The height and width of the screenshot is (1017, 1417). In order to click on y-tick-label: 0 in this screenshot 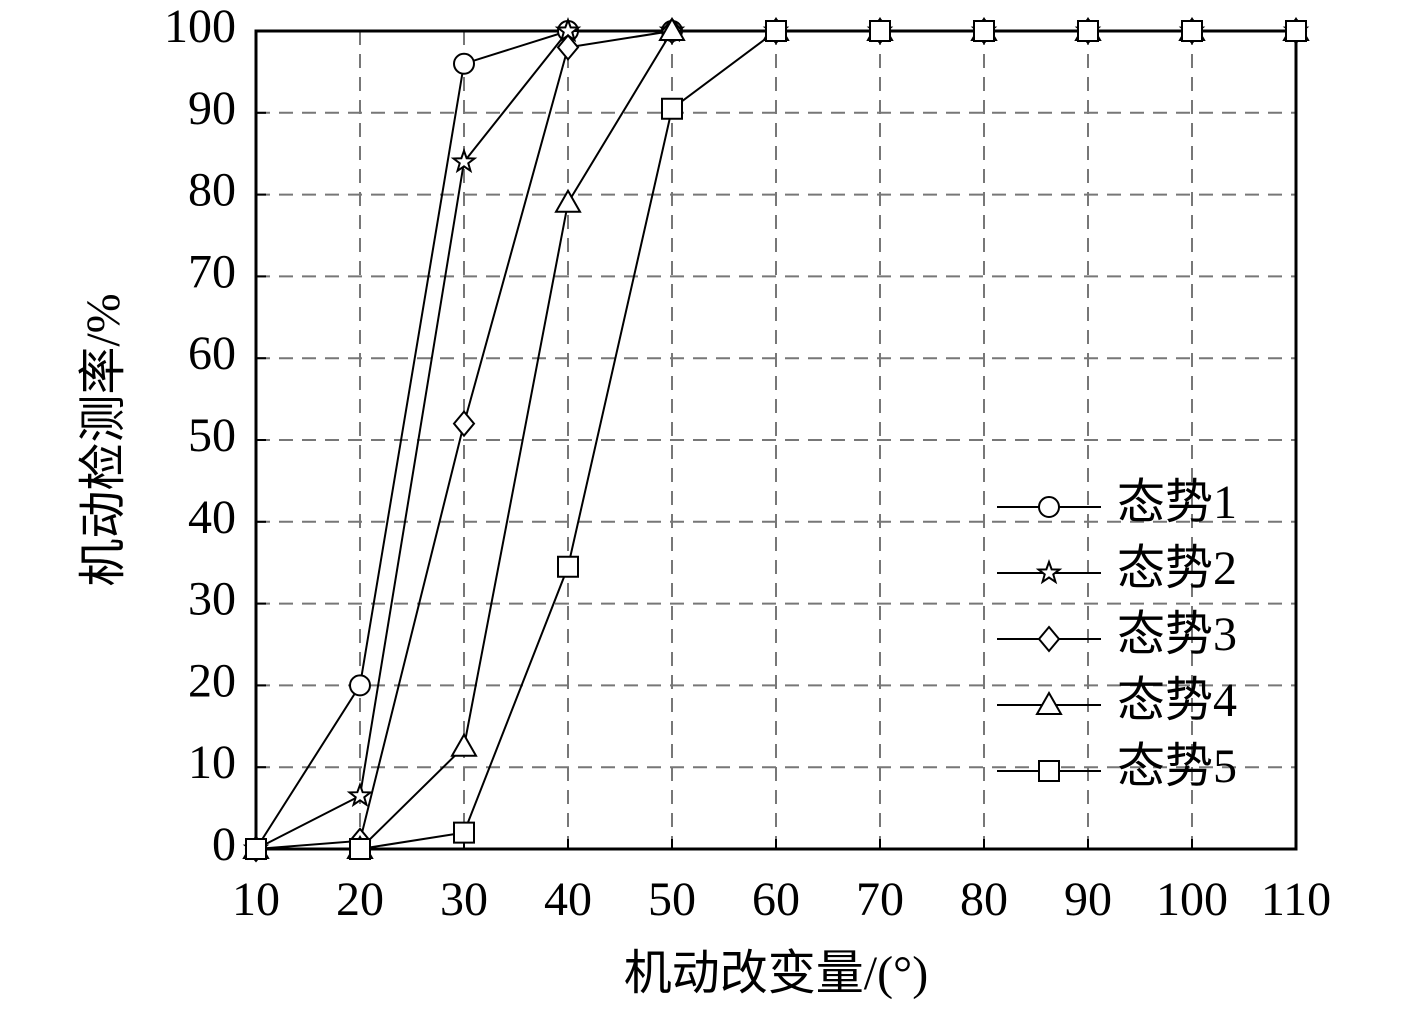, I will do `click(224, 844)`.